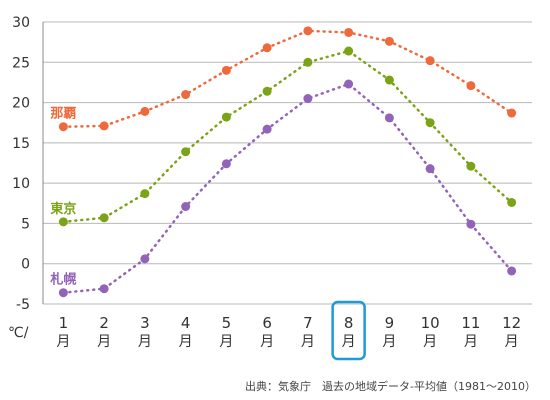 The height and width of the screenshot is (400, 550). I want to click on y-tick-label: 15, so click(21, 144).